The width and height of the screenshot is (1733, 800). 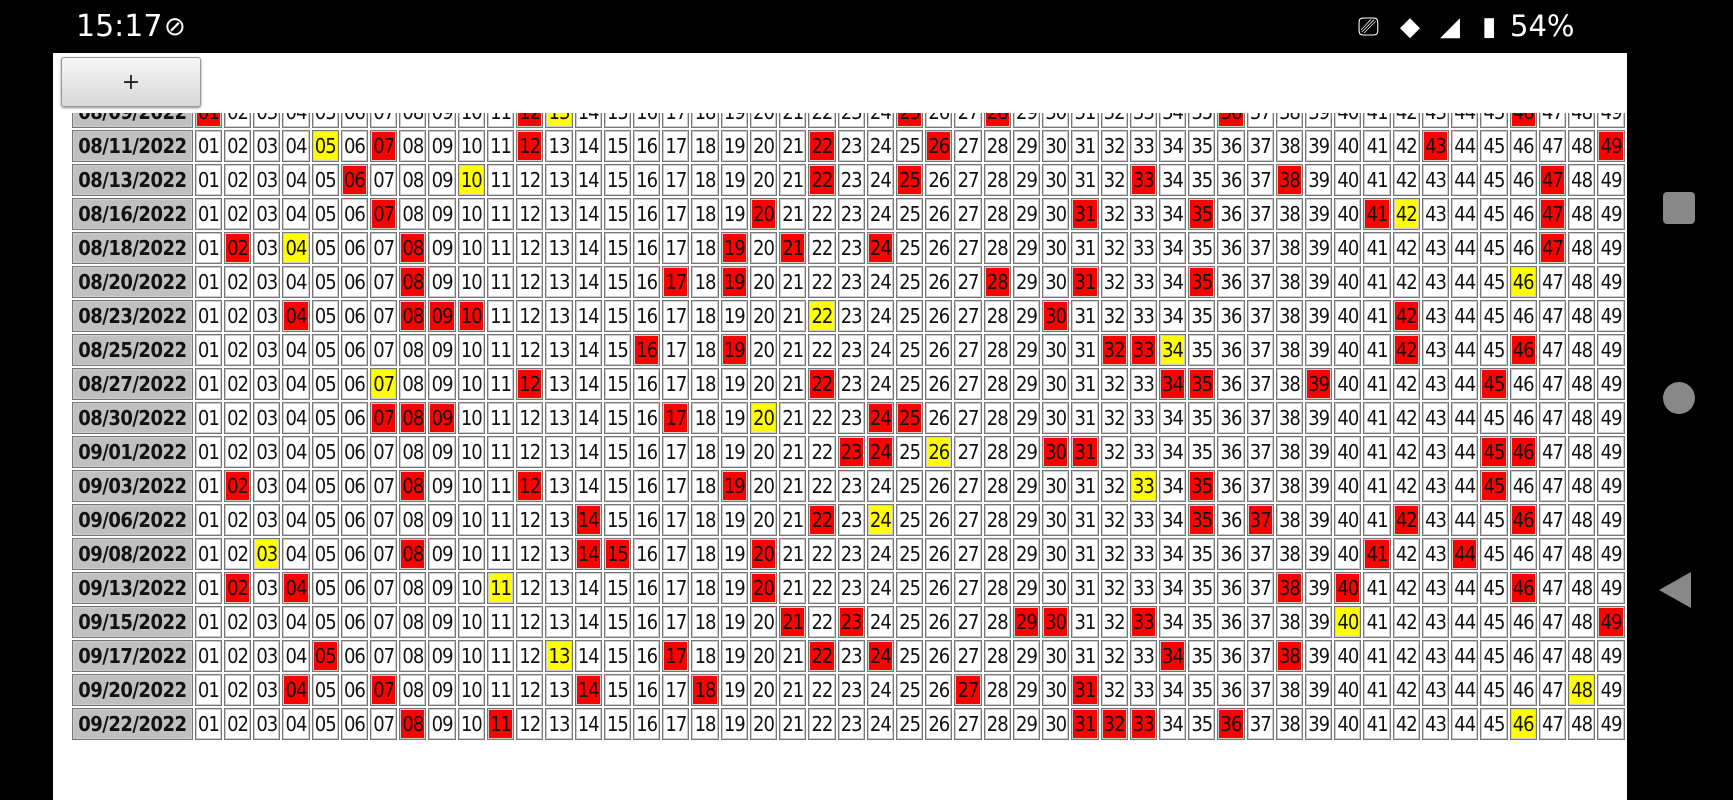 I want to click on number-cell-yellow: 48, so click(x=1582, y=690).